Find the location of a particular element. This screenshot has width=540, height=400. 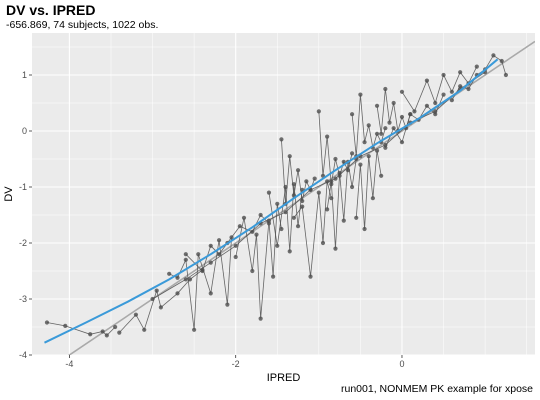

y-tick-label: -1 is located at coordinates (23, 187).